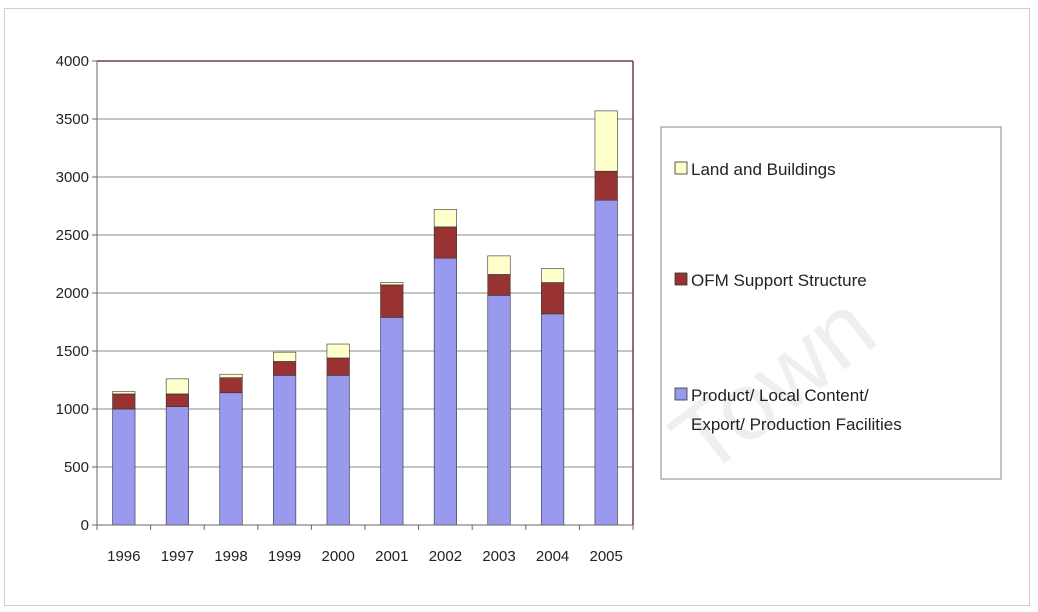  Describe the element at coordinates (72, 119) in the screenshot. I see `y-tick-label: 3500` at that location.